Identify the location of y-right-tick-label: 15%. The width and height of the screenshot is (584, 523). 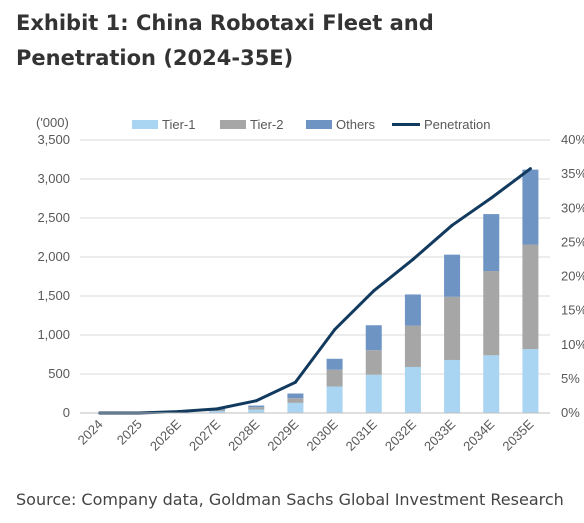
(572, 310).